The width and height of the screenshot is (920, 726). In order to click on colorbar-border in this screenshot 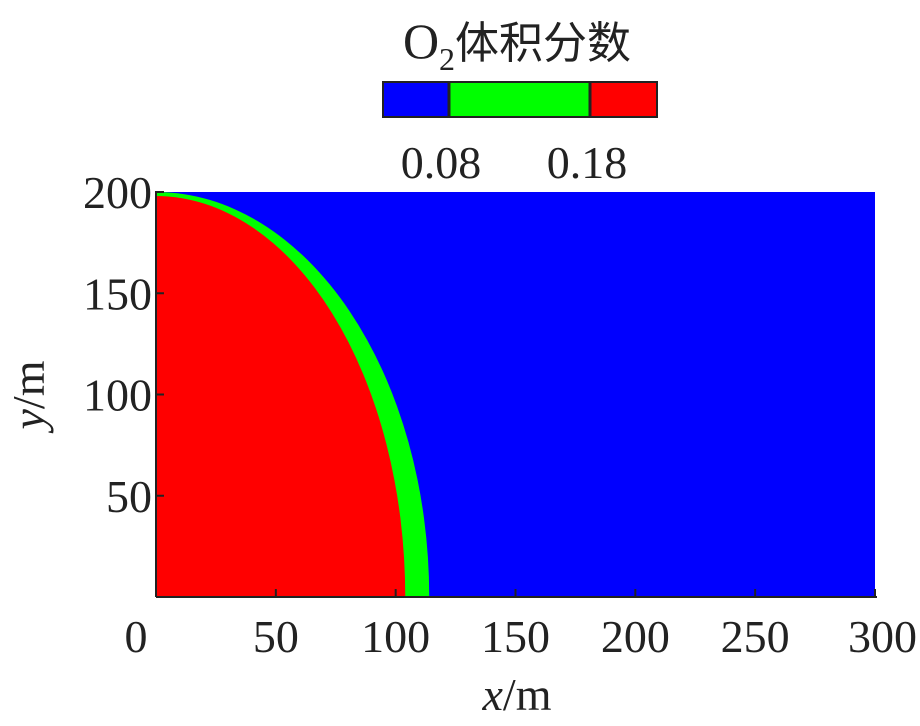, I will do `click(520, 99)`.